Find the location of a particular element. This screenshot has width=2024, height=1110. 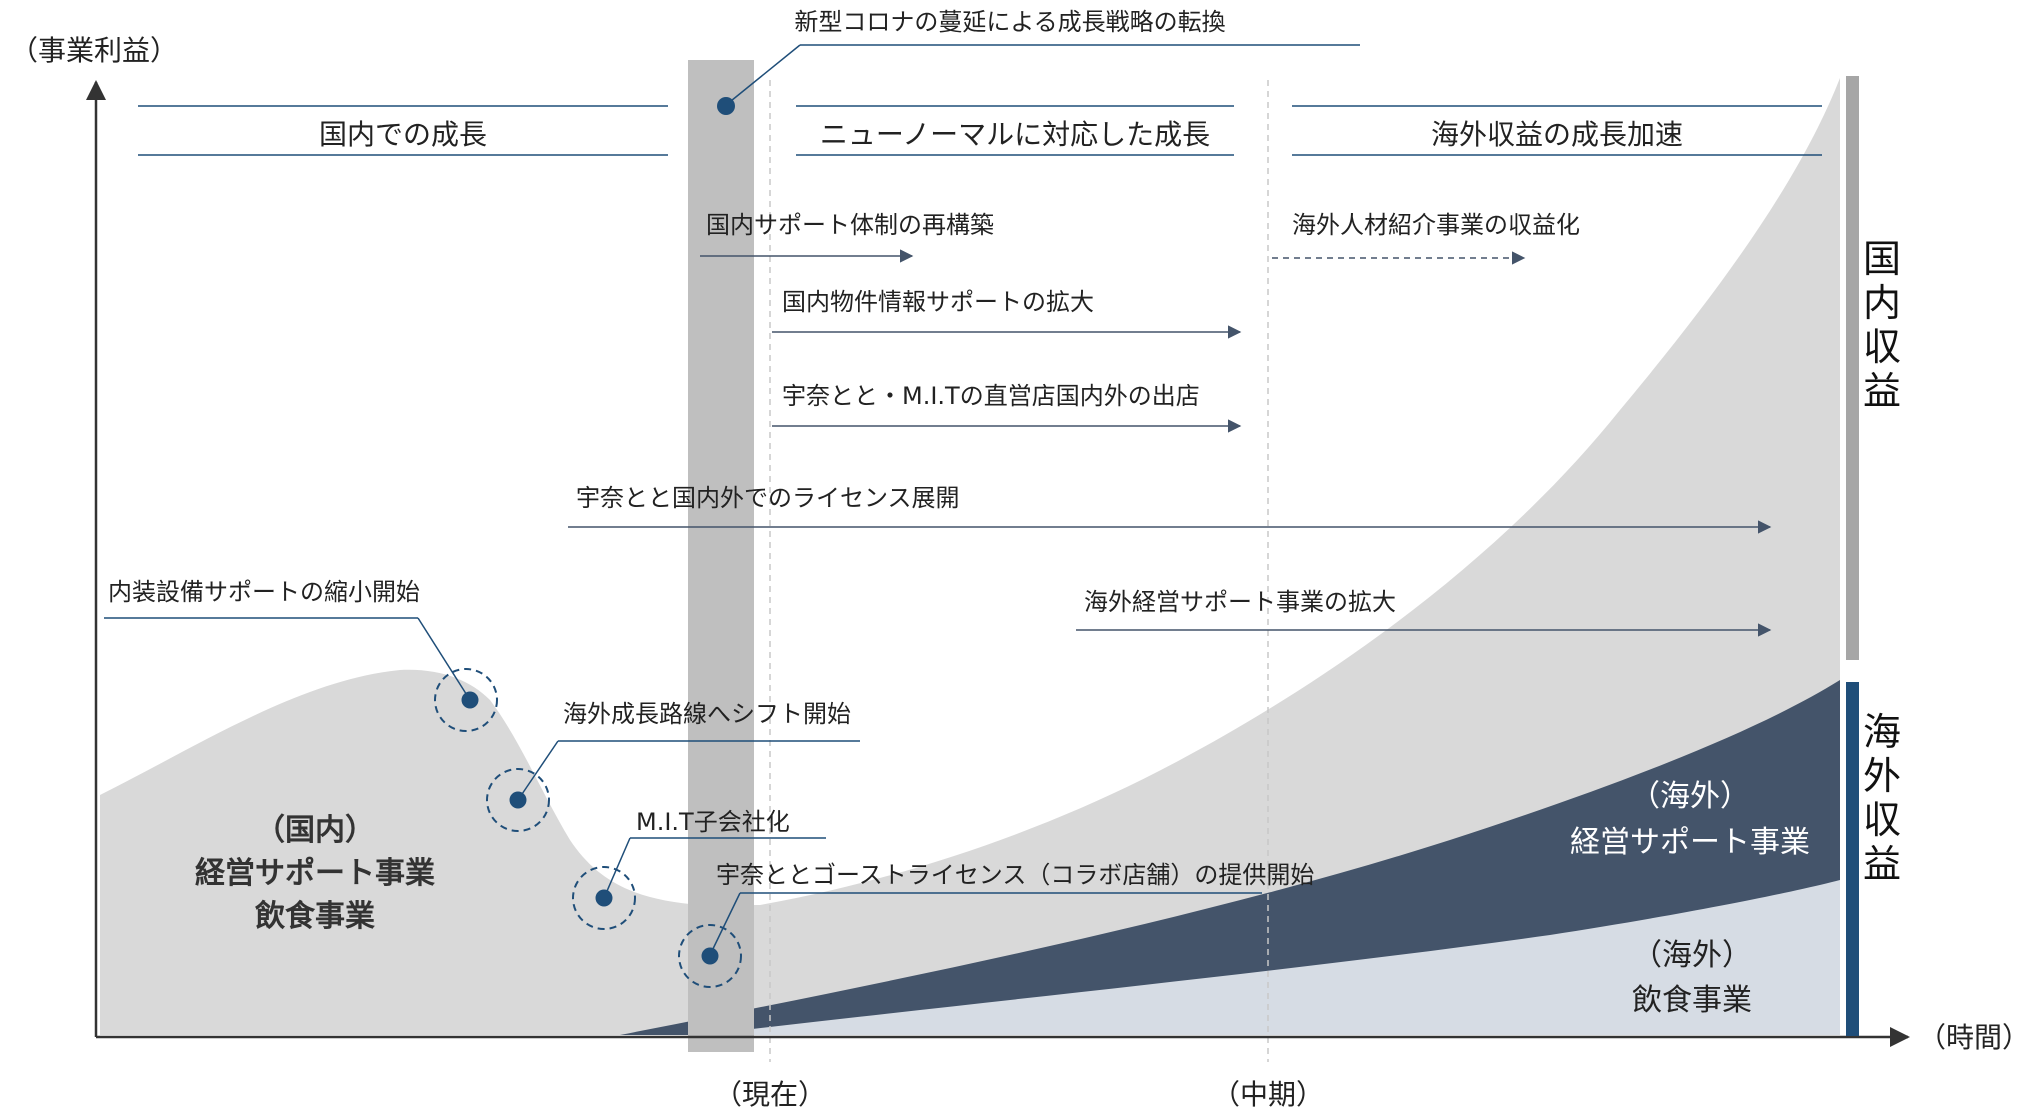

phase-label: 国内での成長 is located at coordinates (403, 134).